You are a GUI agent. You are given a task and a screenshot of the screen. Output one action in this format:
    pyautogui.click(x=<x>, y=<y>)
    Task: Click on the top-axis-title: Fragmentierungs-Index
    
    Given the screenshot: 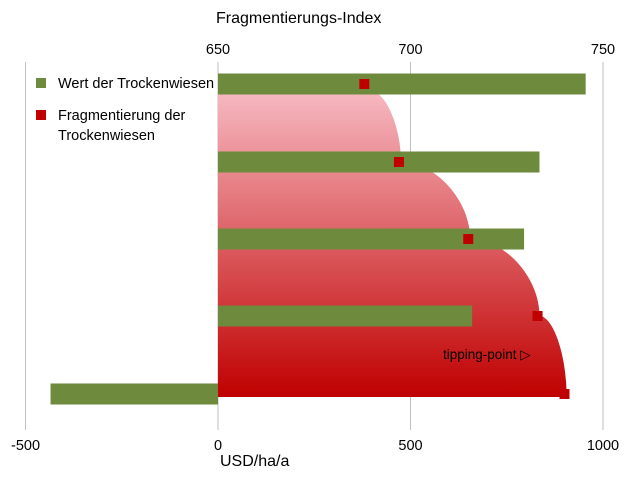 What is the action you would take?
    pyautogui.click(x=299, y=18)
    